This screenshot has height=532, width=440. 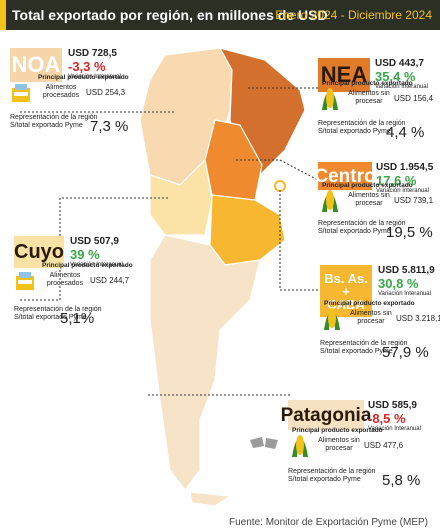 I want to click on bsas-region, so click(x=247, y=230).